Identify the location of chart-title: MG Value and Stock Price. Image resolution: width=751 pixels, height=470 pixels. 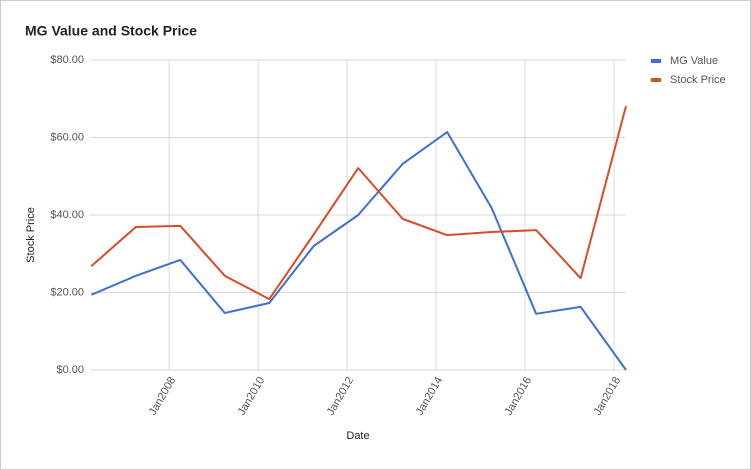
(111, 31).